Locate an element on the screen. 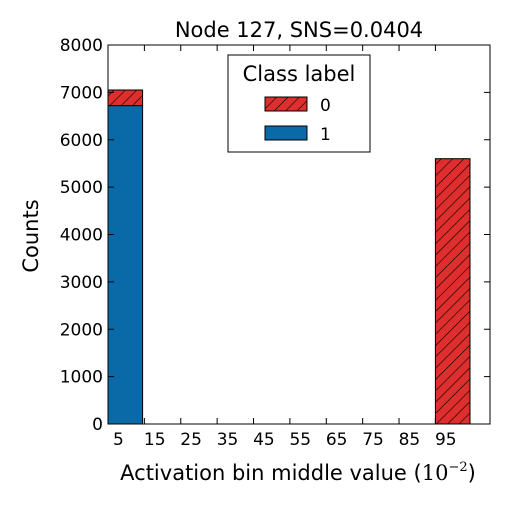 The image size is (512, 512). x-axis-label: Activation bin middle value (10−2) is located at coordinates (298, 472).